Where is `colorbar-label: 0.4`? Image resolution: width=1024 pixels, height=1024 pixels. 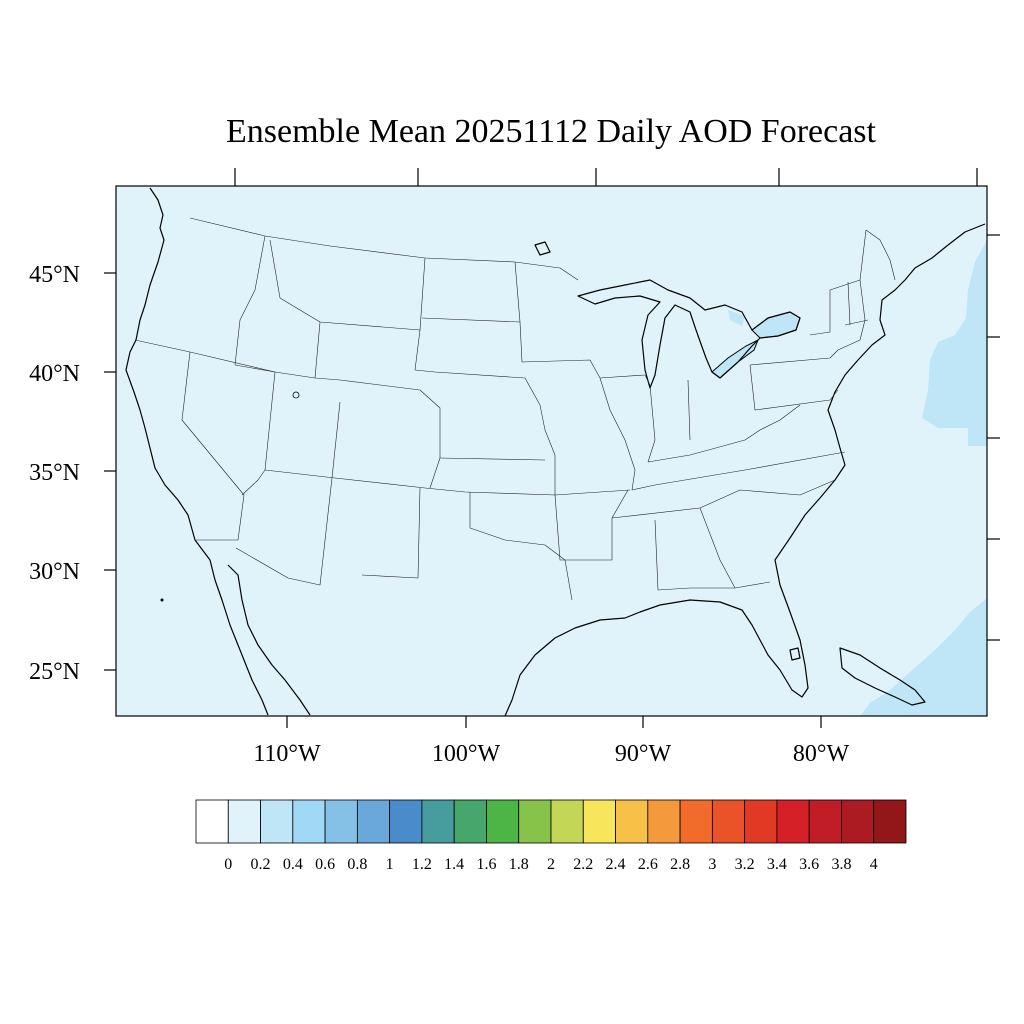
colorbar-label: 0.4 is located at coordinates (293, 864).